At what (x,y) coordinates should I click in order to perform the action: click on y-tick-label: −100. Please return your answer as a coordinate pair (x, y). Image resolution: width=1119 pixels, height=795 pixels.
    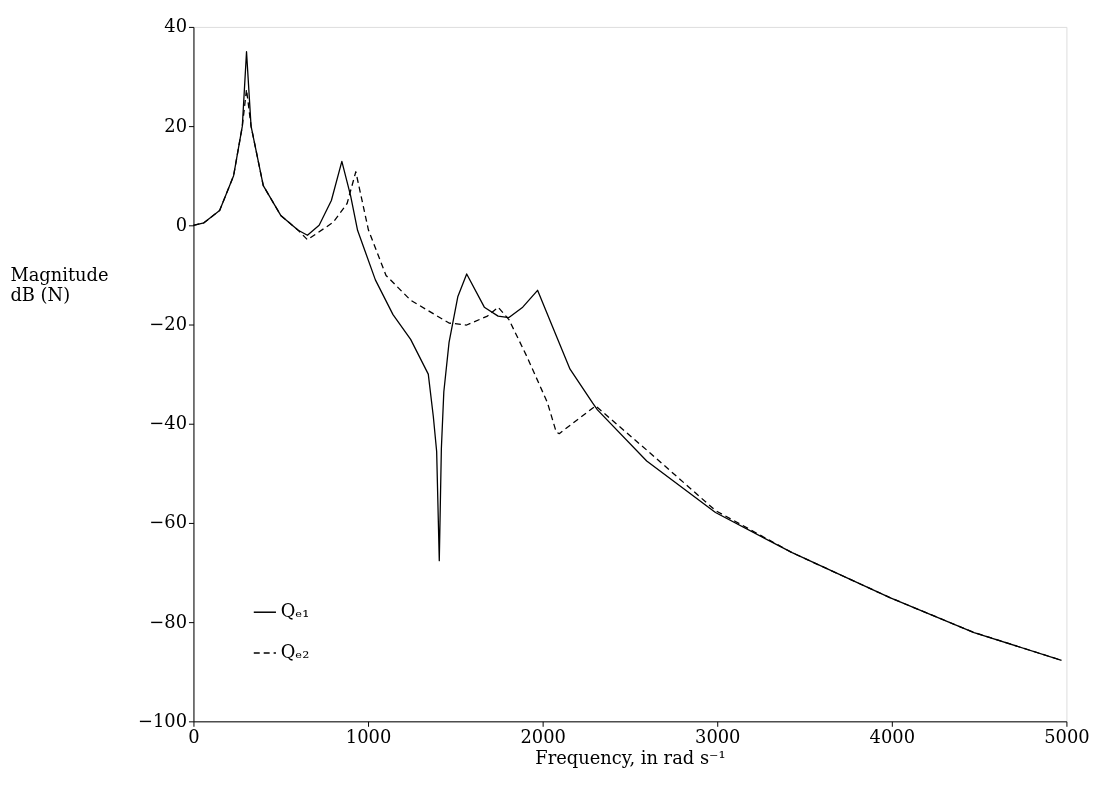
    Looking at the image, I should click on (162, 720).